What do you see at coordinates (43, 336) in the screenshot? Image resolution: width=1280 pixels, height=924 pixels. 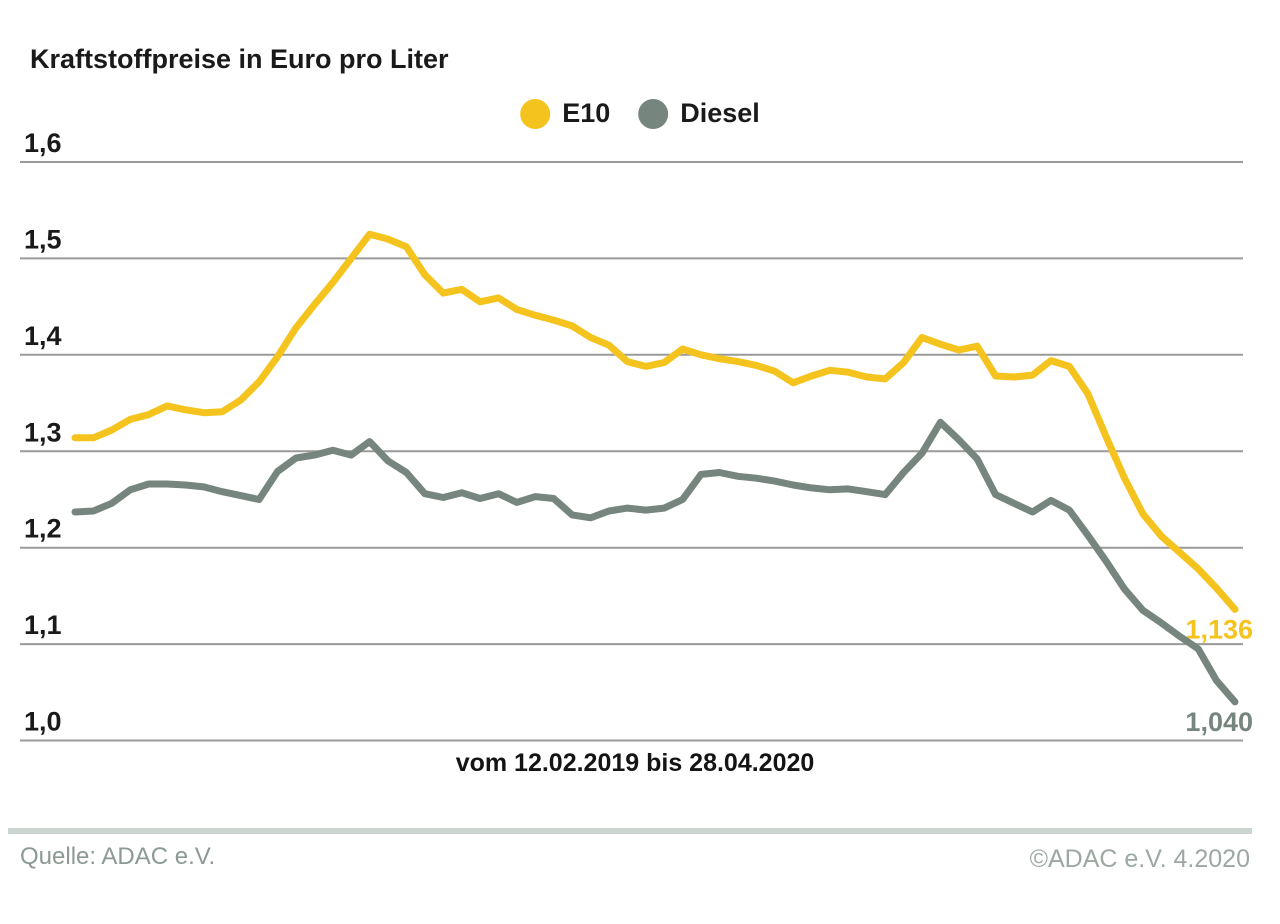 I see `y-axis-label-1,4: 1,4` at bounding box center [43, 336].